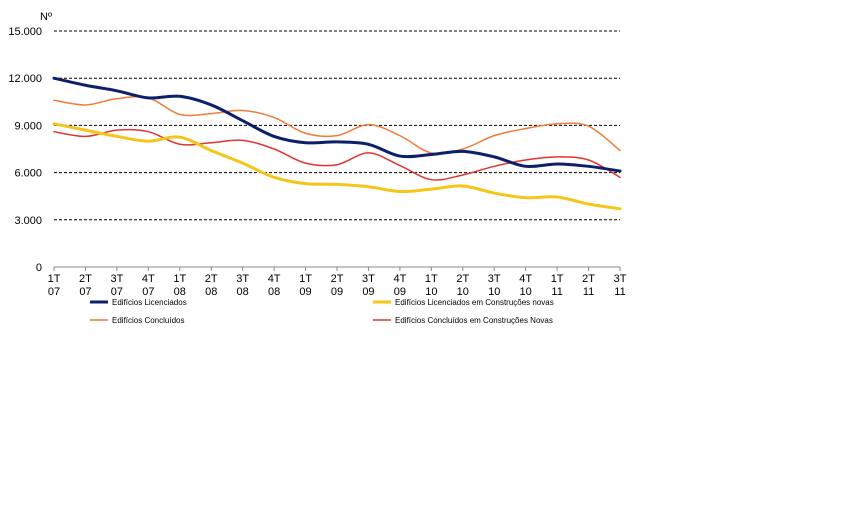  What do you see at coordinates (148, 320) in the screenshot?
I see `legend-label: Edifícios Concluídos` at bounding box center [148, 320].